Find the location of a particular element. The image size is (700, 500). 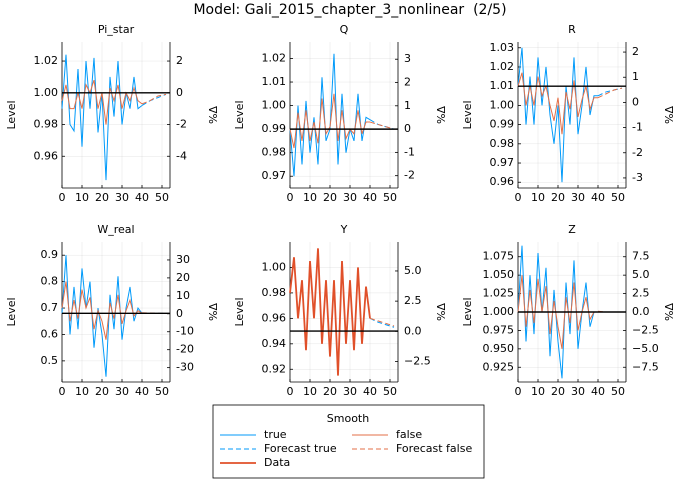

y2-tick-label: 5.0 is located at coordinates (641, 274).